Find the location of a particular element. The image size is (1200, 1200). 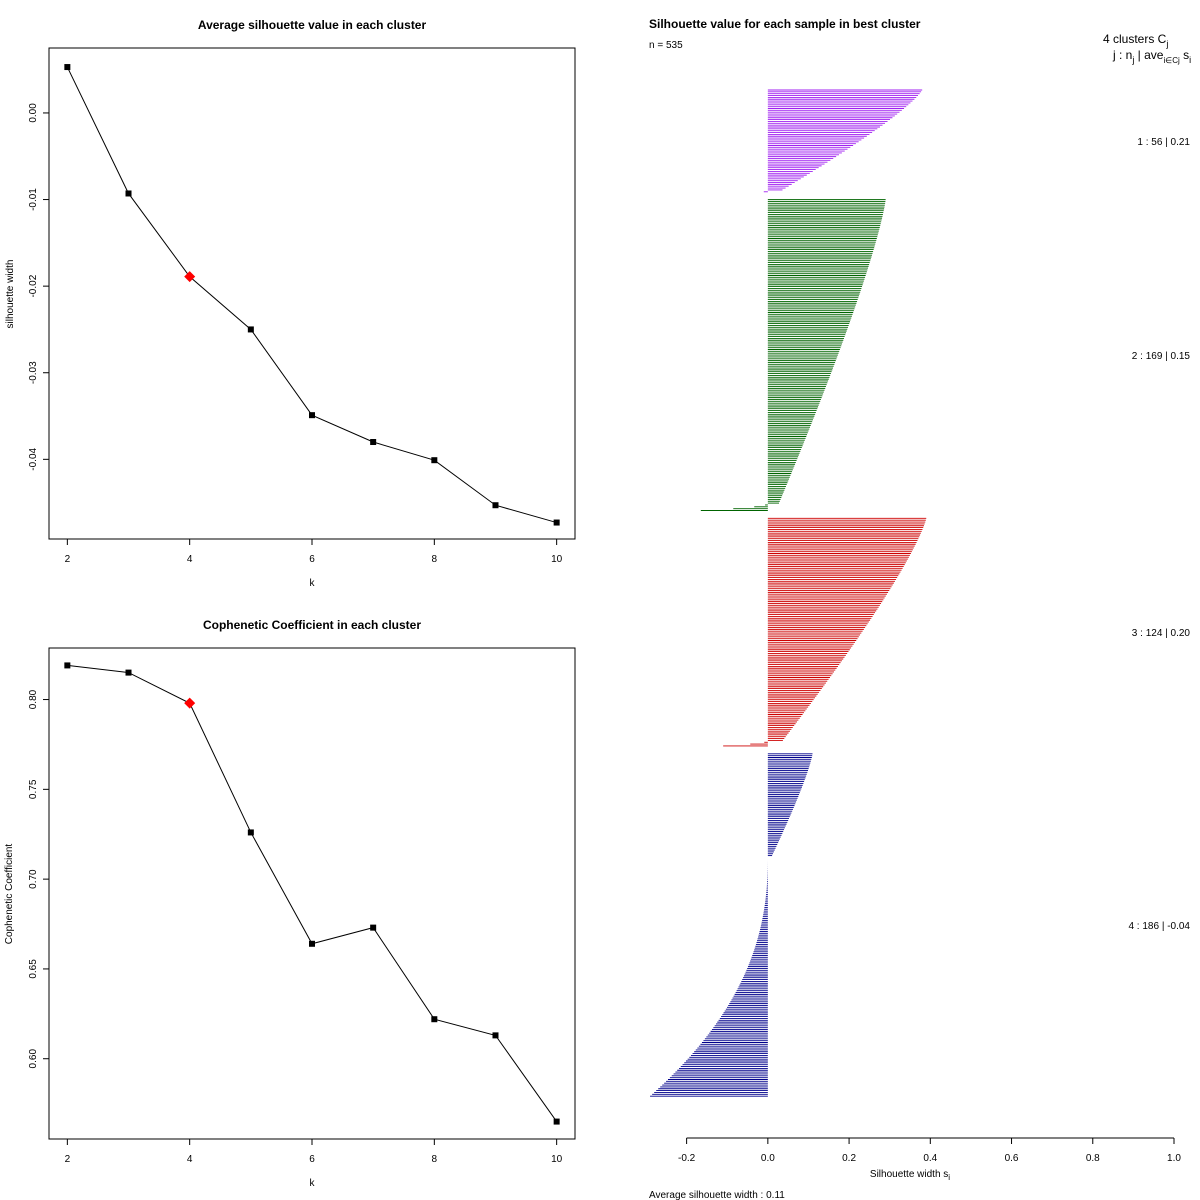

legend-header-1: 4 clusters Cj is located at coordinates (1135, 40).